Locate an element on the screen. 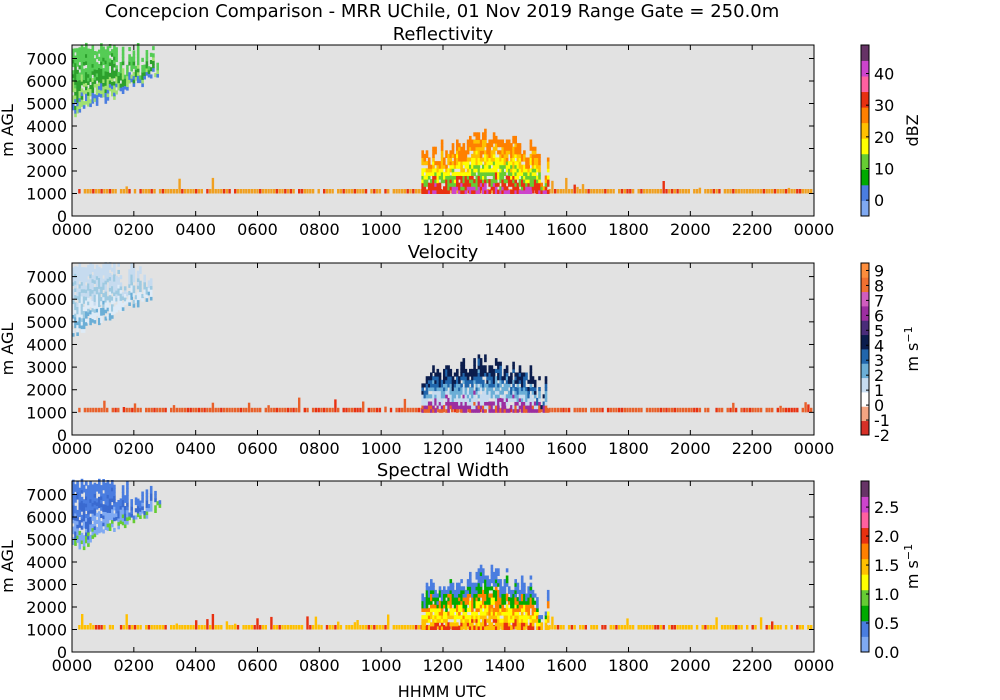  x-tick-label: 0000 is located at coordinates (72, 229).